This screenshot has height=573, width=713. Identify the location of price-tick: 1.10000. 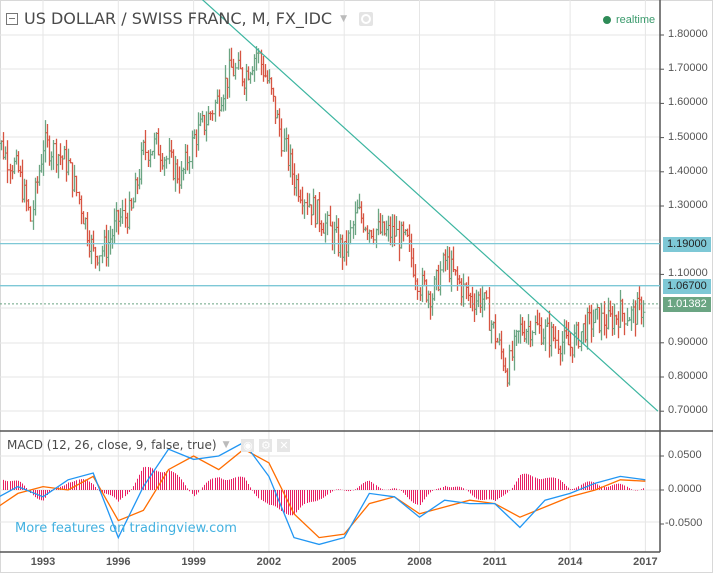
(688, 273).